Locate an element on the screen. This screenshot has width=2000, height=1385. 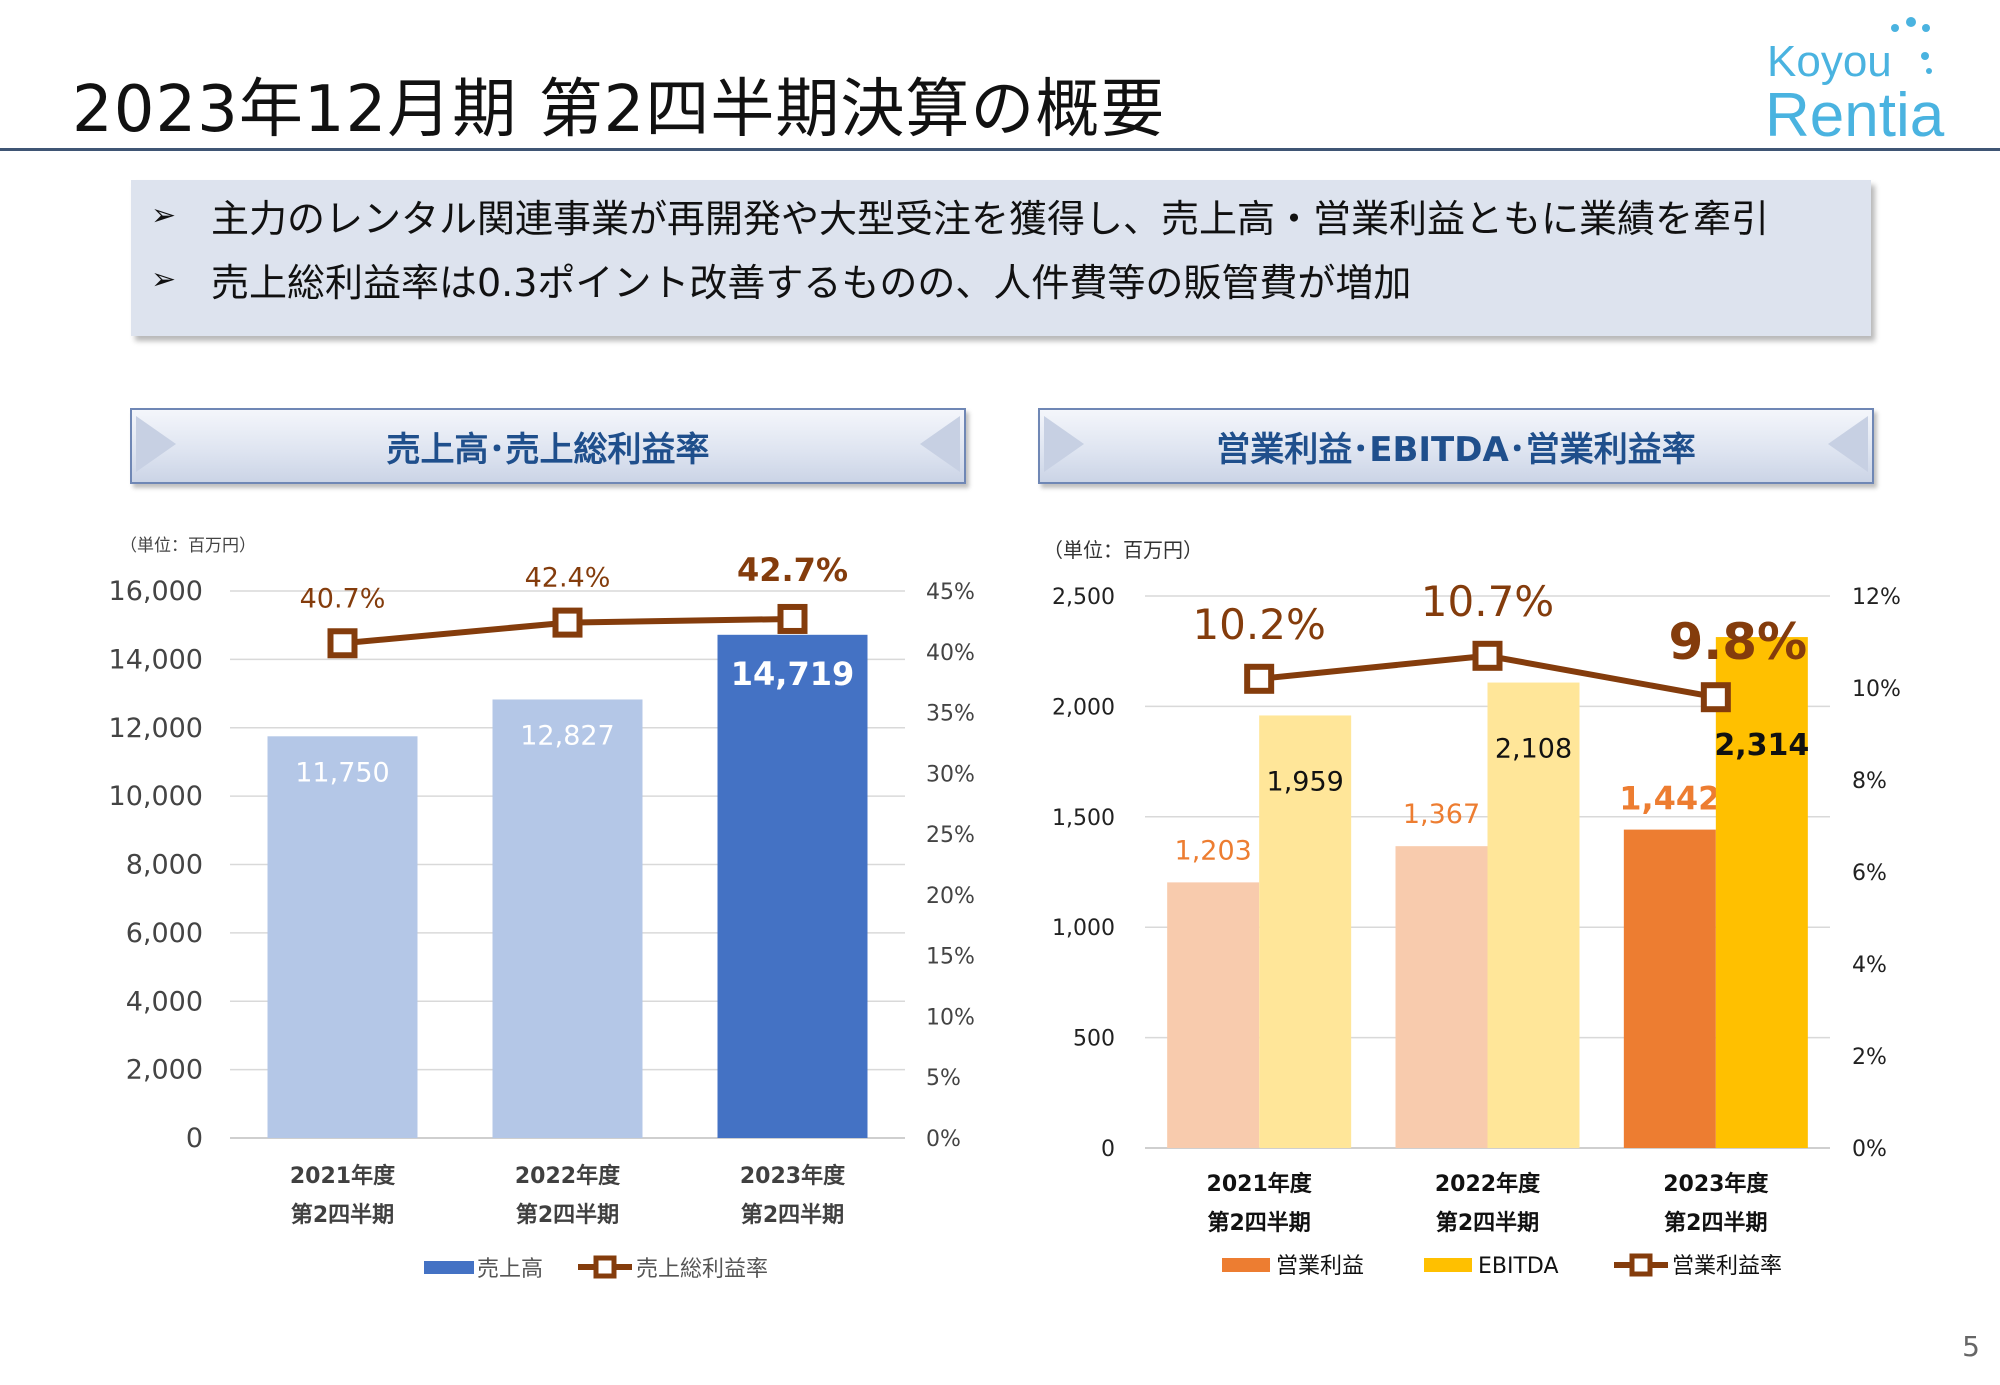
y2-tick-label: 8% is located at coordinates (1869, 781).